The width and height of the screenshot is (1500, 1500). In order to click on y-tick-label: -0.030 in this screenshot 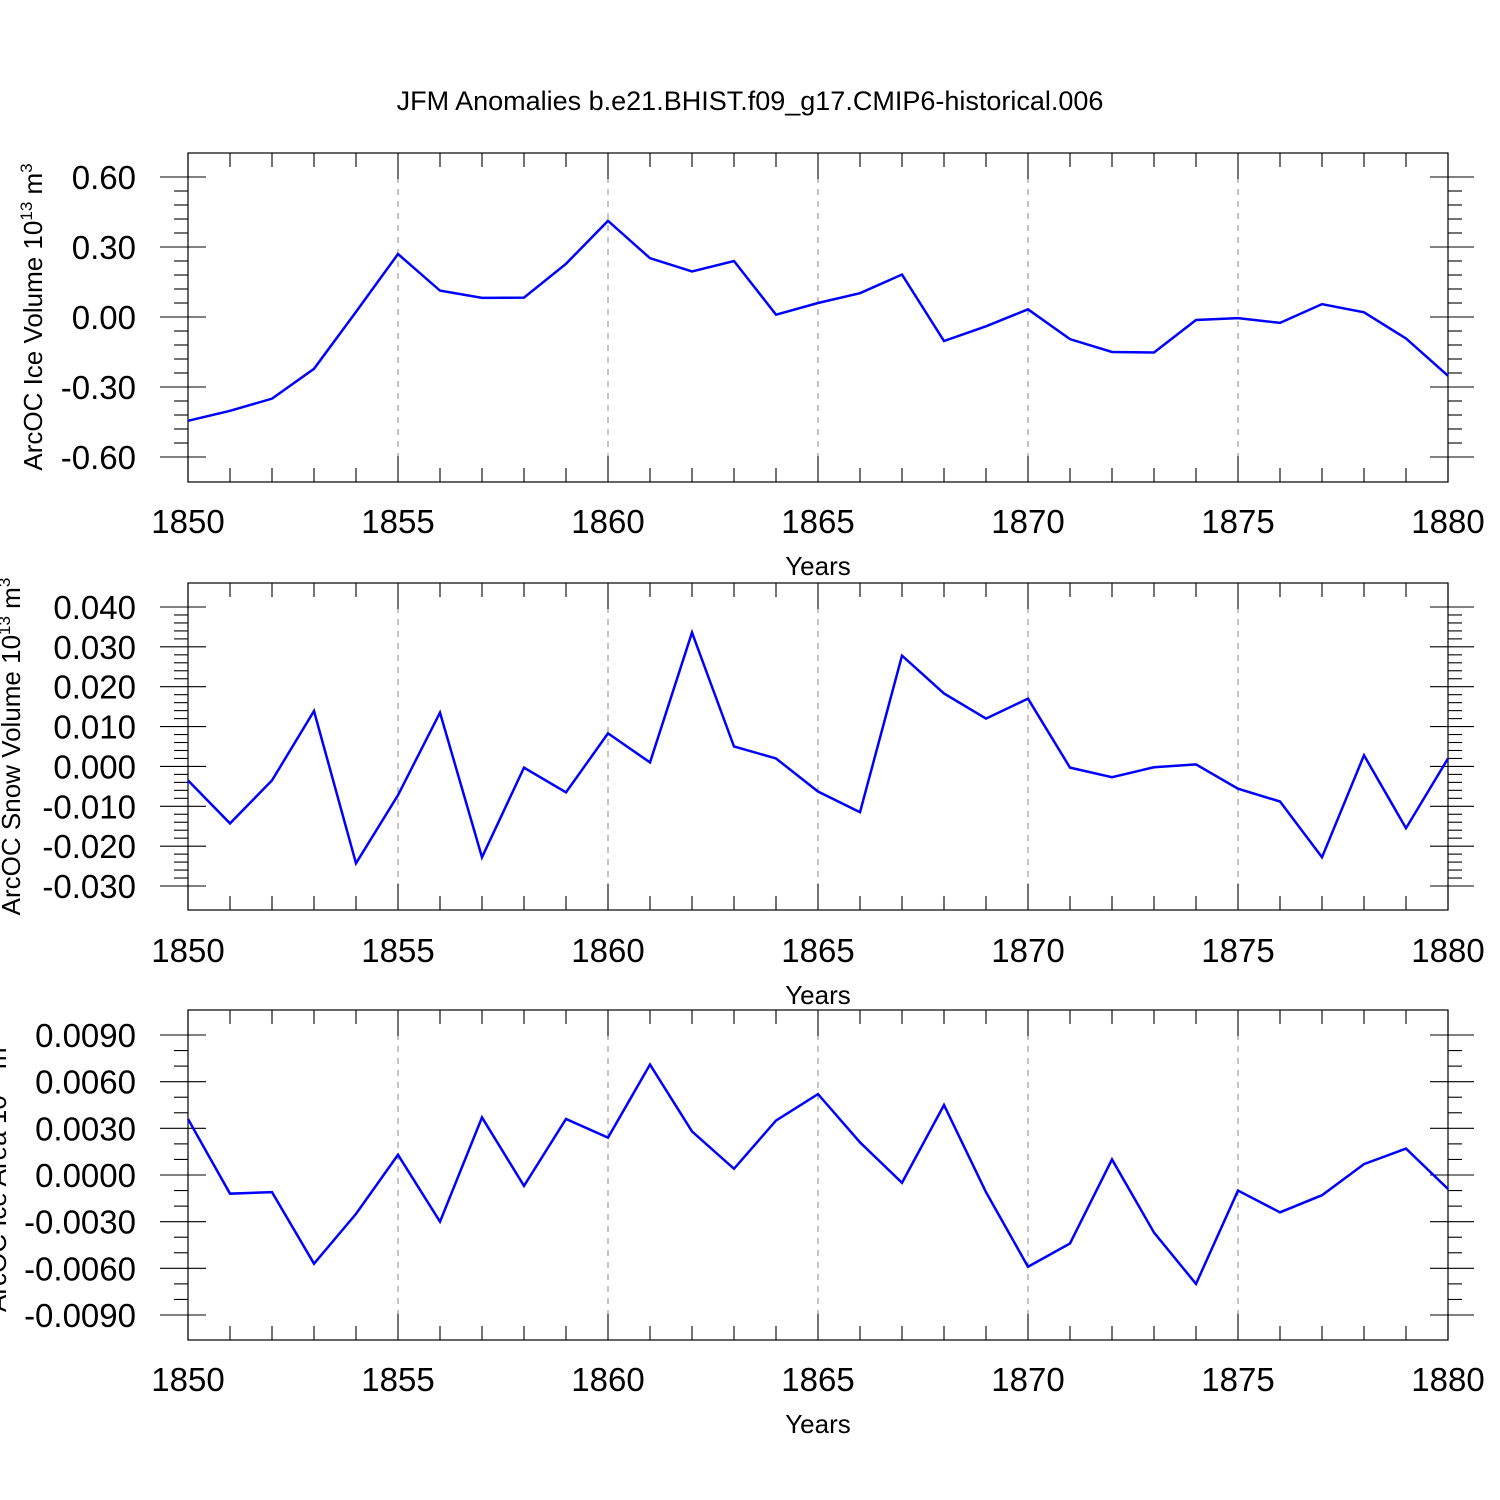, I will do `click(89, 886)`.